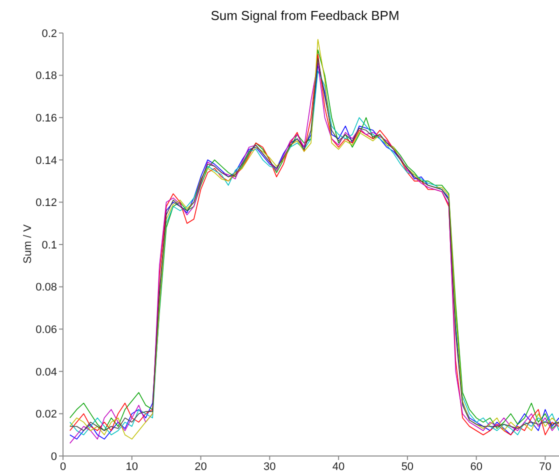  What do you see at coordinates (407, 465) in the screenshot?
I see `x-tick-label: 50` at bounding box center [407, 465].